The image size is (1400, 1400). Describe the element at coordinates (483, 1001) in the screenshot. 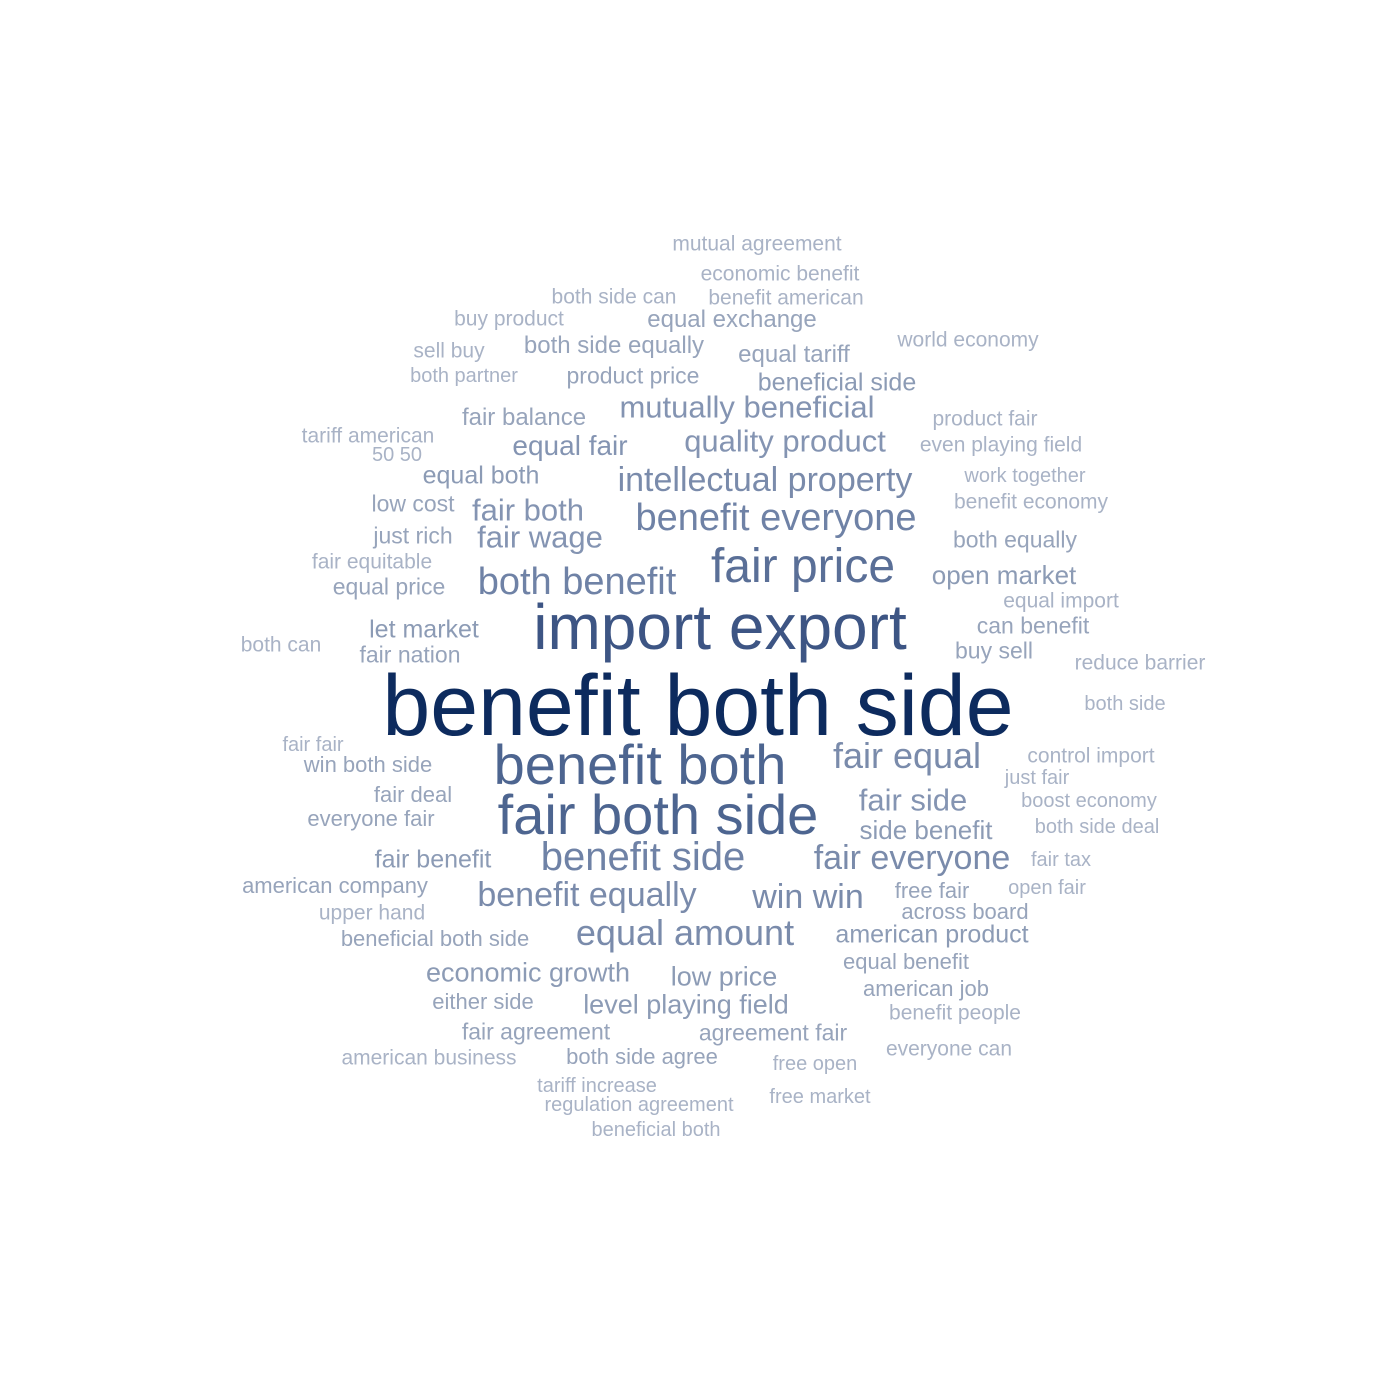

I see `word: either side` at that location.